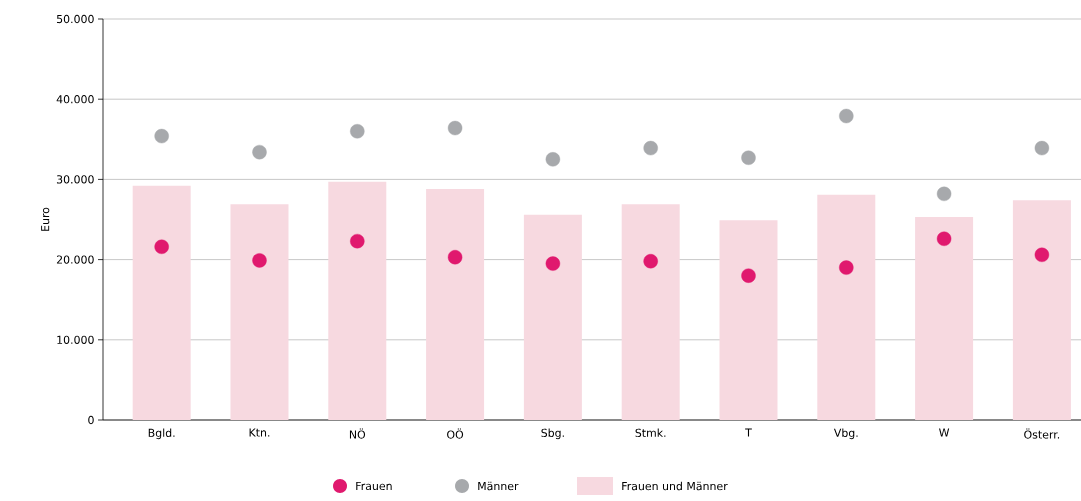  What do you see at coordinates (1042, 433) in the screenshot?
I see `x-tick-label: Österr.` at bounding box center [1042, 433].